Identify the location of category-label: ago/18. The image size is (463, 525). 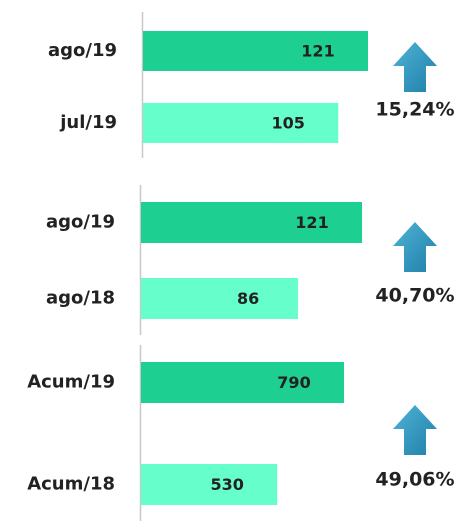
(80, 298).